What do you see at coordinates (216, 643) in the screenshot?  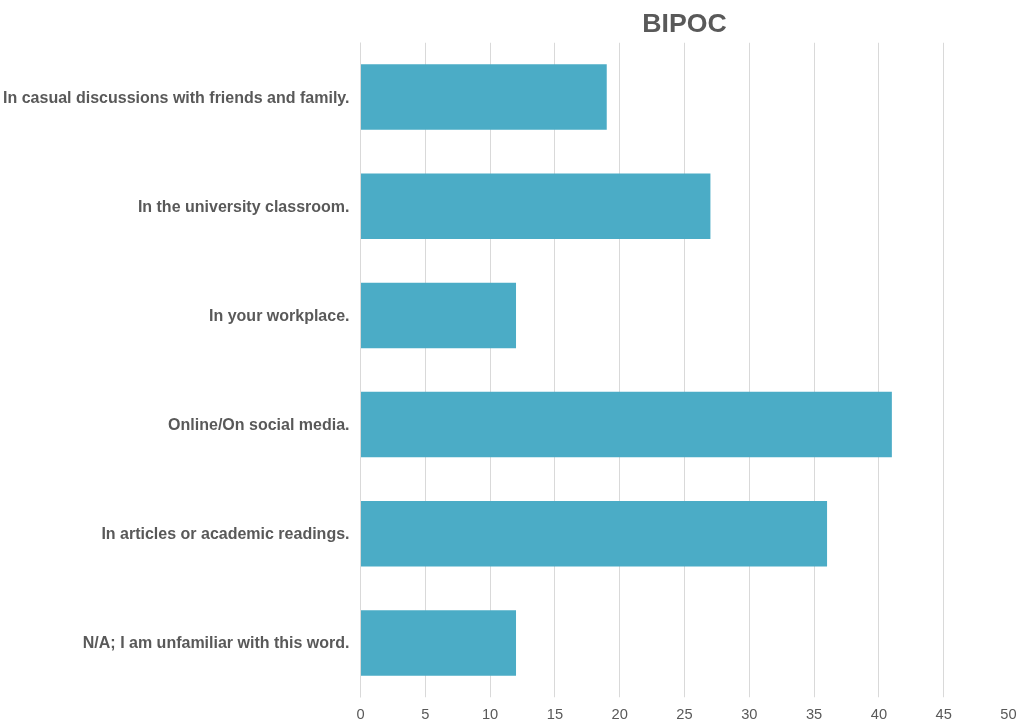 I see `y-tick-label: N/A; I am unfamiliar with this word.` at bounding box center [216, 643].